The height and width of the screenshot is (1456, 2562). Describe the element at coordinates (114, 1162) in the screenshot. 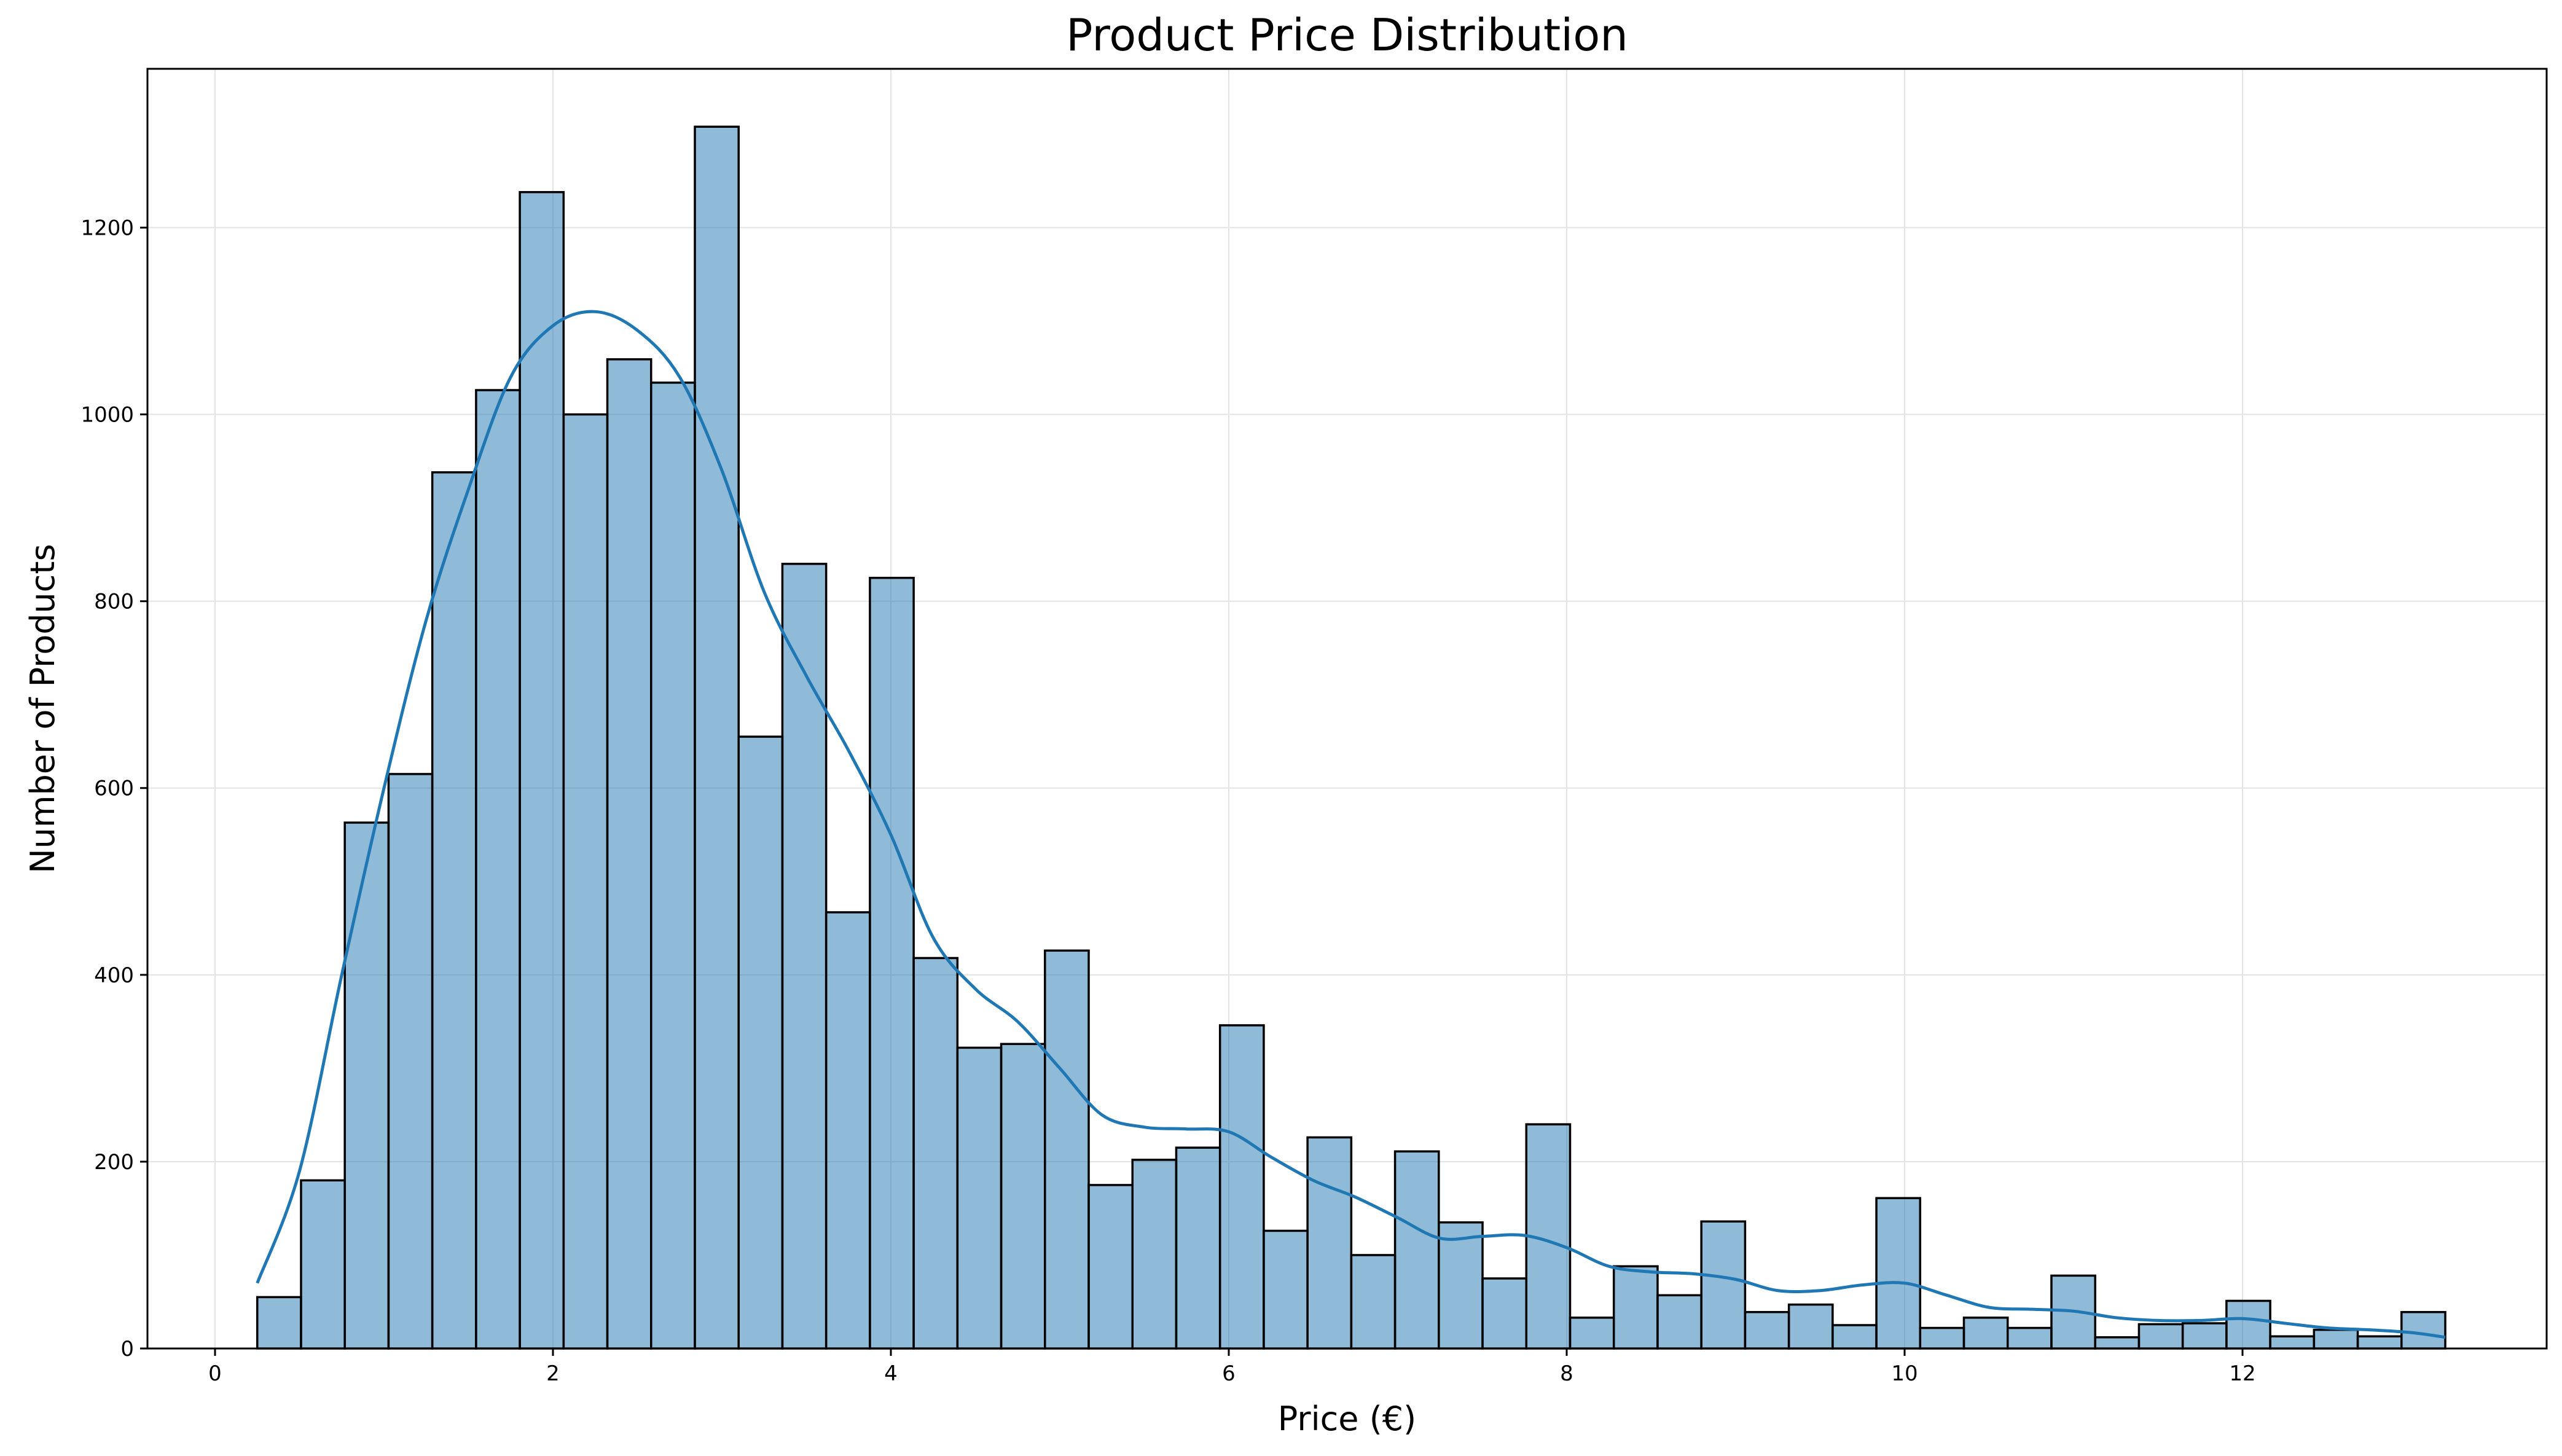

I see `y-tick-label: 200` at that location.